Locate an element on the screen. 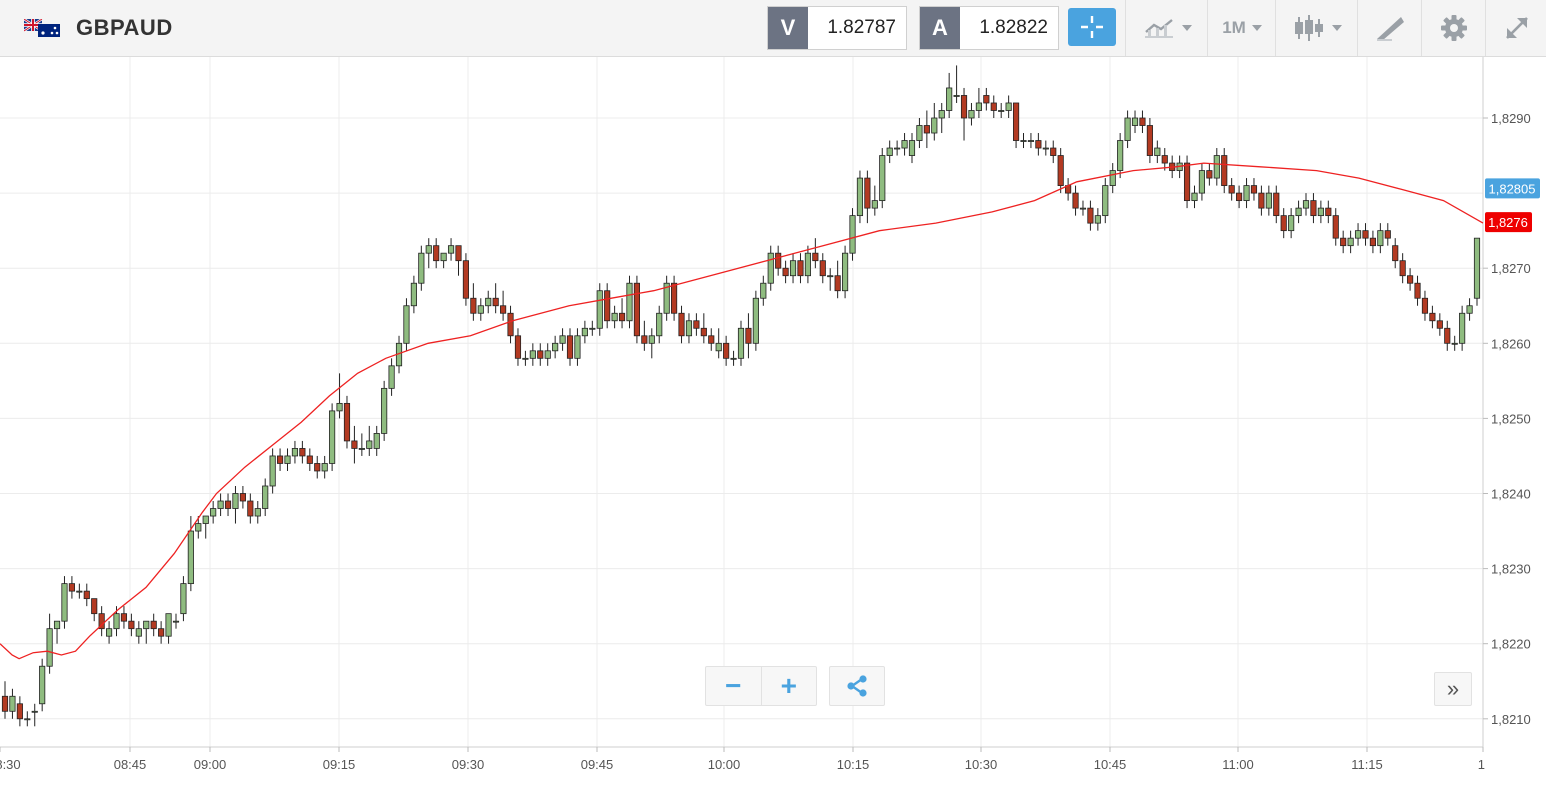 Image resolution: width=1546 pixels, height=786 pixels. scroll-to-latest-button: » is located at coordinates (1453, 689).